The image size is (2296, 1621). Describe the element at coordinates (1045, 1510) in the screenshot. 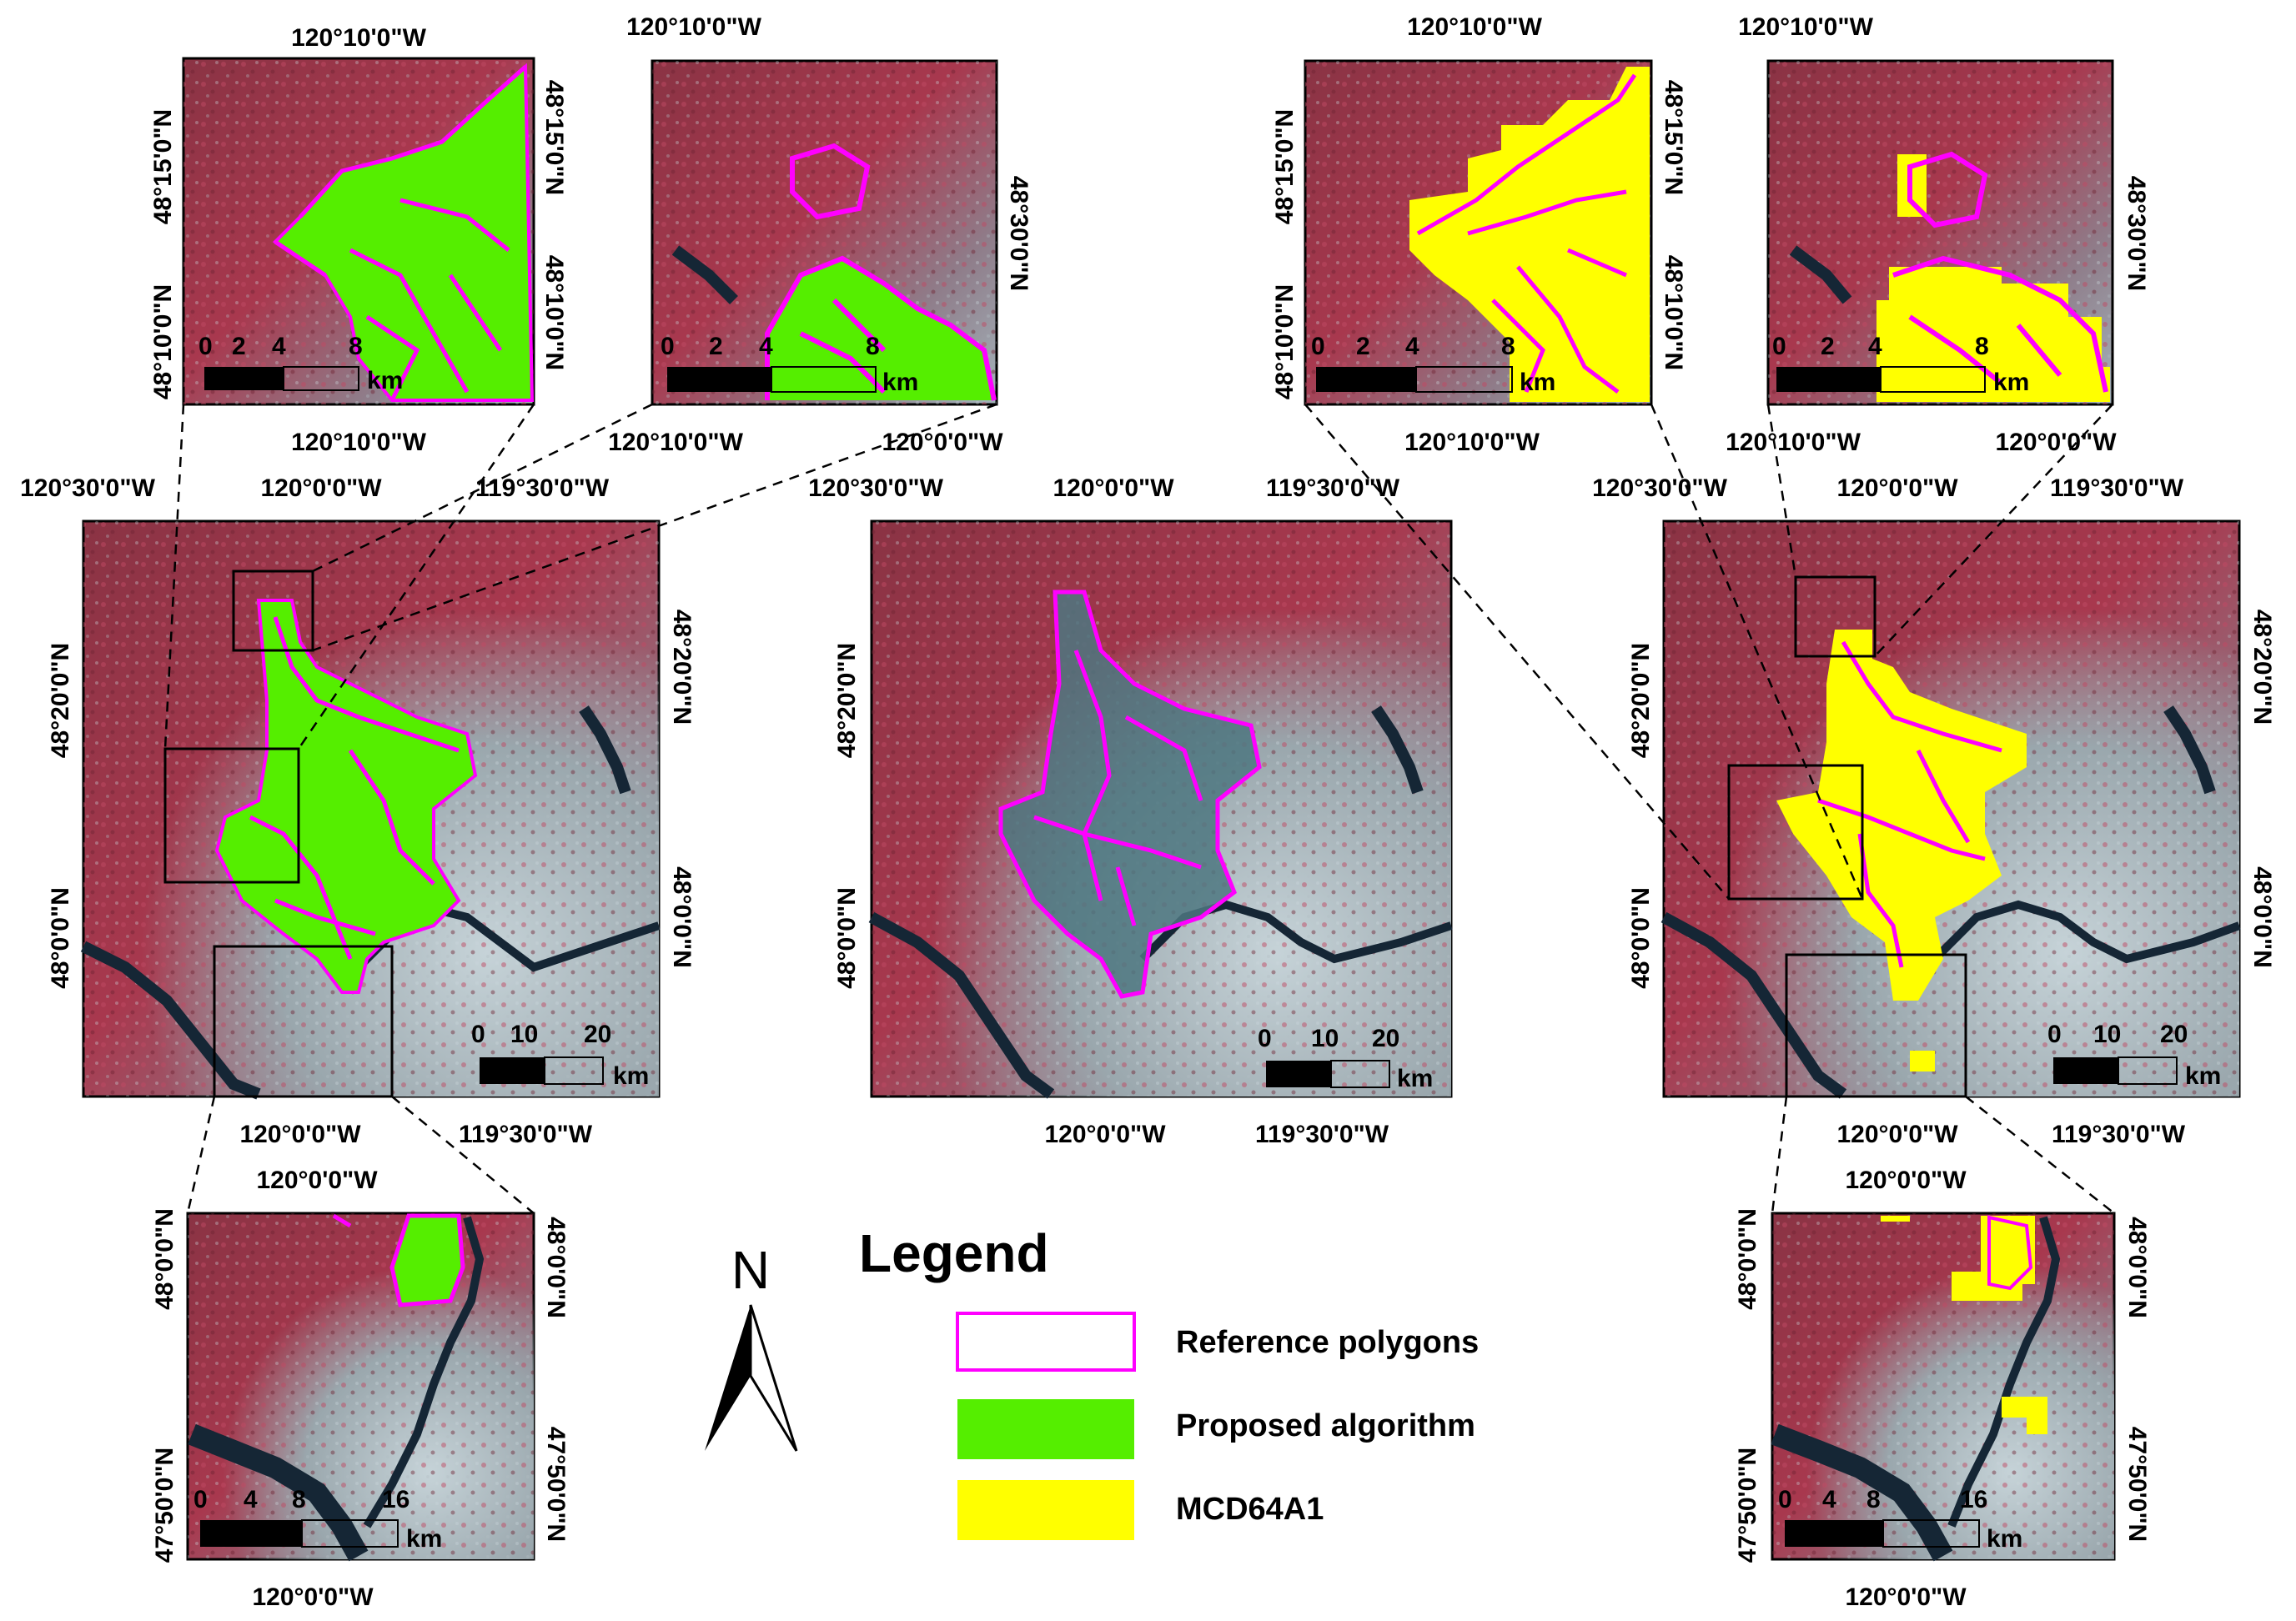

I see `legend-swatch-mcd64a1` at that location.